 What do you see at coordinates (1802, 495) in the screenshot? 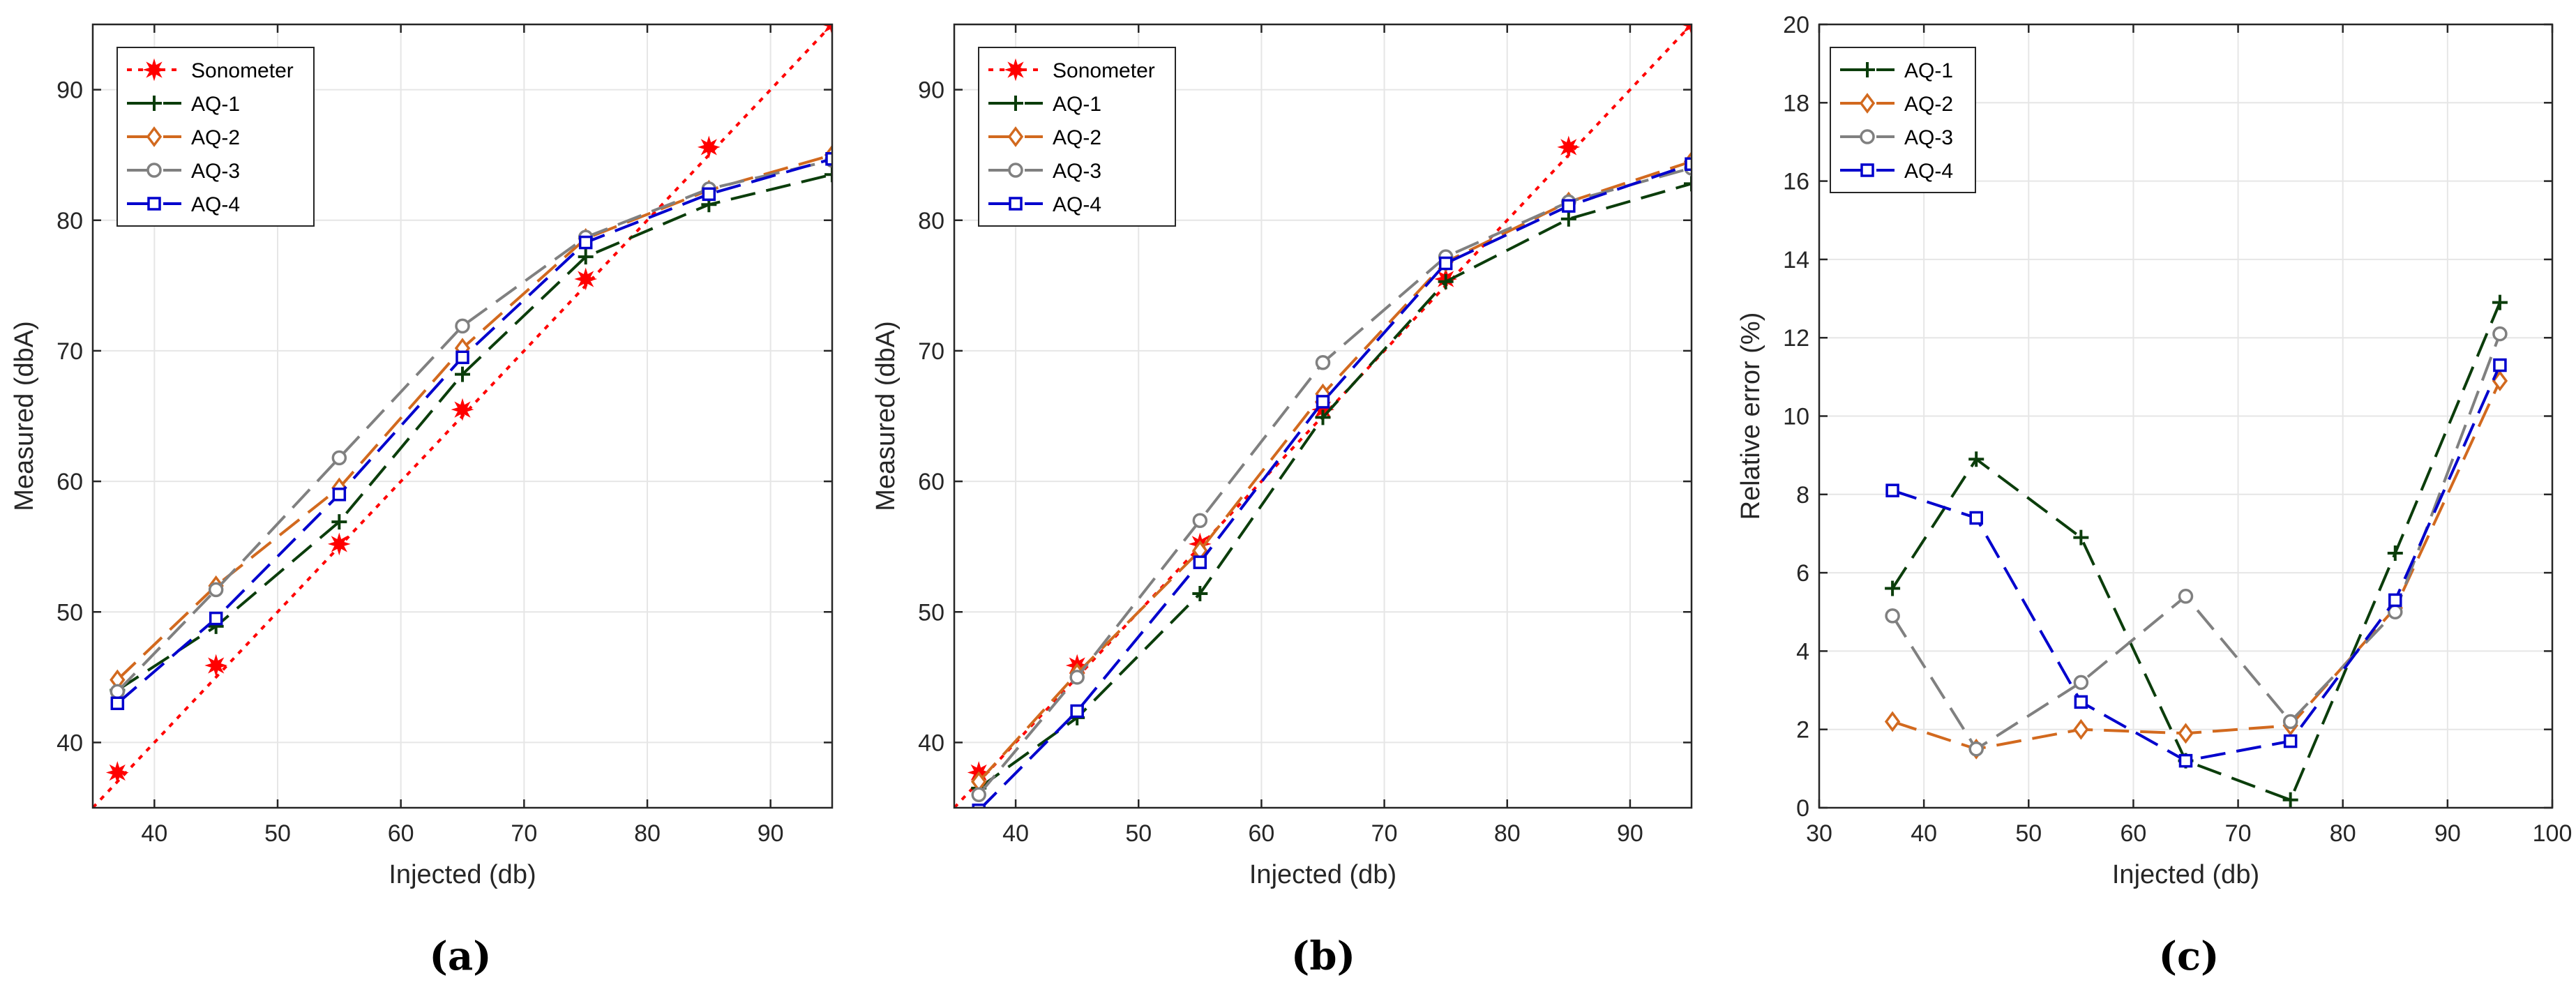
I see `y-tick-label: 8` at bounding box center [1802, 495].